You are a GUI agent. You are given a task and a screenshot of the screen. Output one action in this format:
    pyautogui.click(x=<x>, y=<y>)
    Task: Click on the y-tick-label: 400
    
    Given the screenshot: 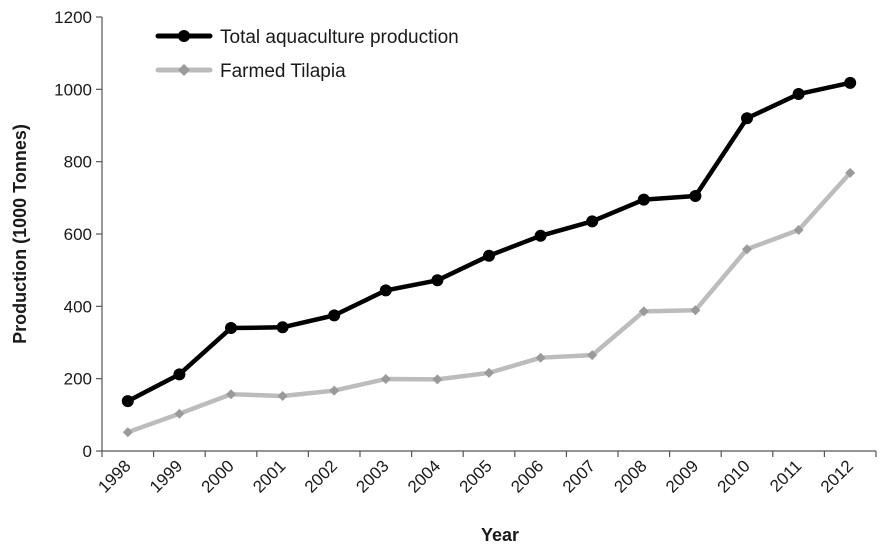 What is the action you would take?
    pyautogui.click(x=78, y=306)
    